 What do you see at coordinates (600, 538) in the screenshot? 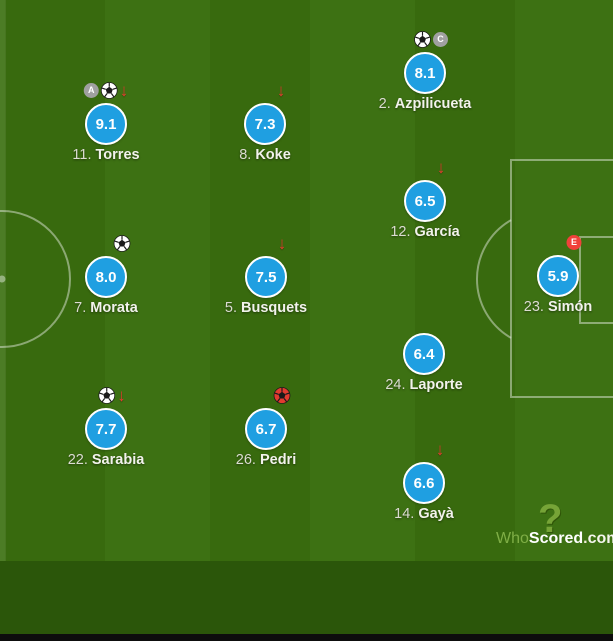
I see `logo-com: com` at bounding box center [600, 538].